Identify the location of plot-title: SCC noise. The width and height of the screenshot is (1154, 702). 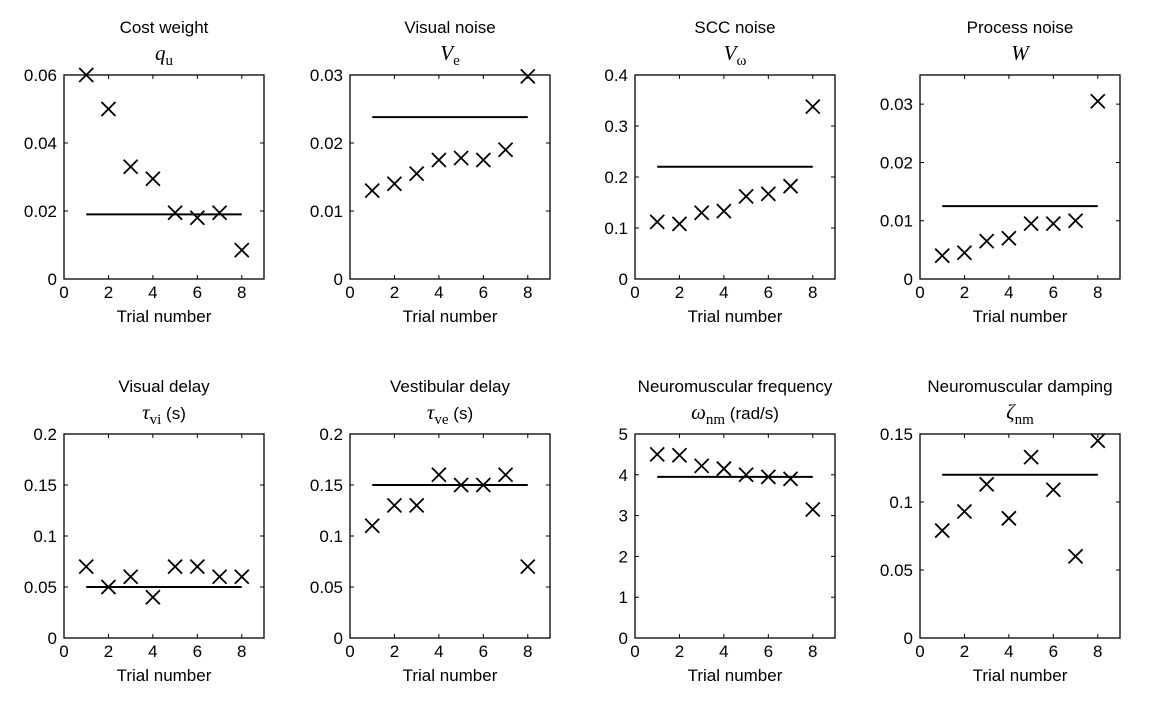
(734, 27).